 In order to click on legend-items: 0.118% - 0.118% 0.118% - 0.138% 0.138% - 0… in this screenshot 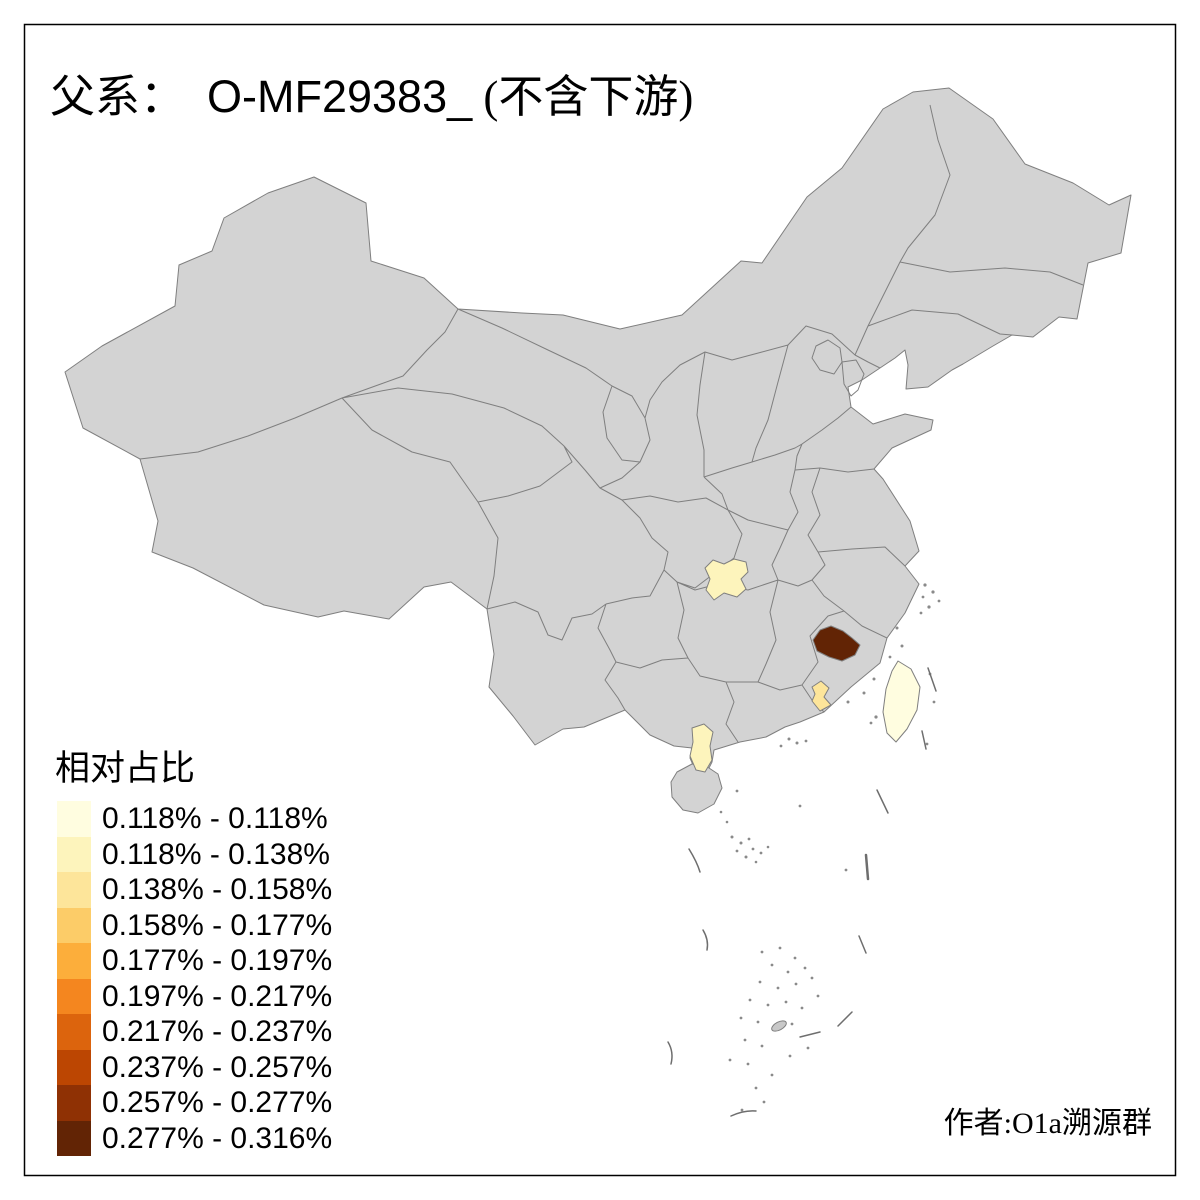, I will do `click(194, 978)`.